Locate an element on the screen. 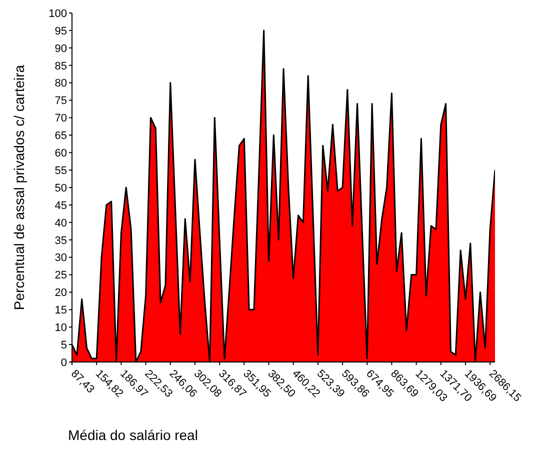 Image resolution: width=534 pixels, height=452 pixels. y-tick-label: 10 is located at coordinates (60, 328).